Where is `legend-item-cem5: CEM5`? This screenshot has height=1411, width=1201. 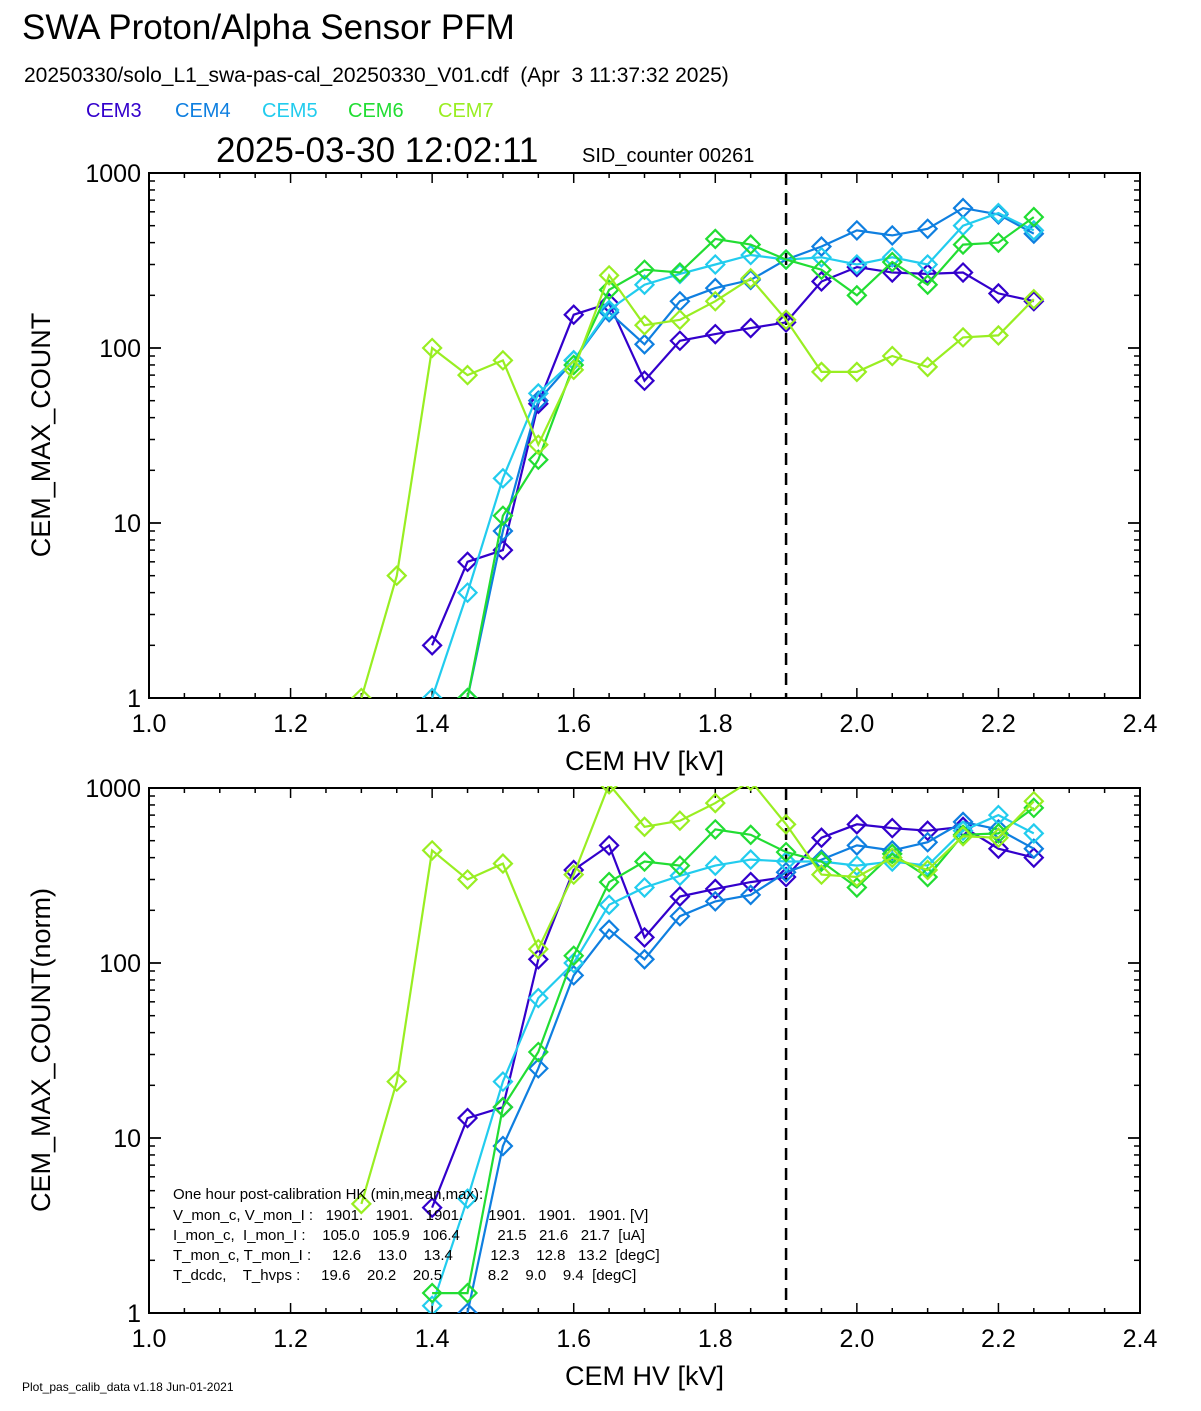 legend-item-cem5: CEM5 is located at coordinates (290, 111).